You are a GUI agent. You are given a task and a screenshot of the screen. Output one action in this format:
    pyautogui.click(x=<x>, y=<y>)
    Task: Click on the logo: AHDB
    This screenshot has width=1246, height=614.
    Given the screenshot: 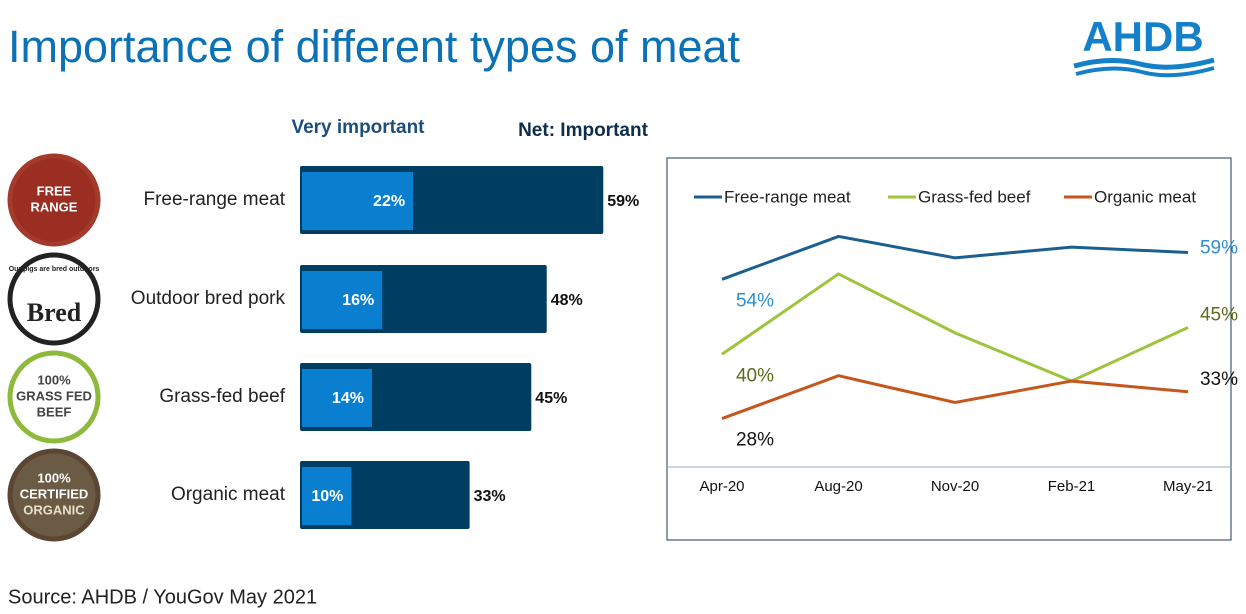 What is the action you would take?
    pyautogui.click(x=1144, y=45)
    